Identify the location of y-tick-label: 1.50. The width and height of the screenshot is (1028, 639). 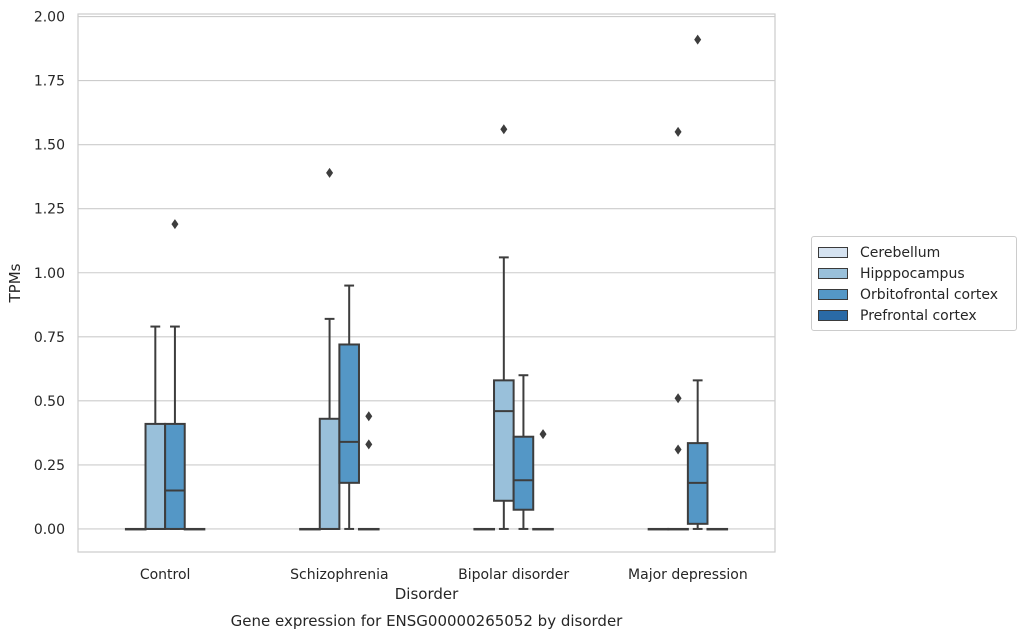
(49, 146).